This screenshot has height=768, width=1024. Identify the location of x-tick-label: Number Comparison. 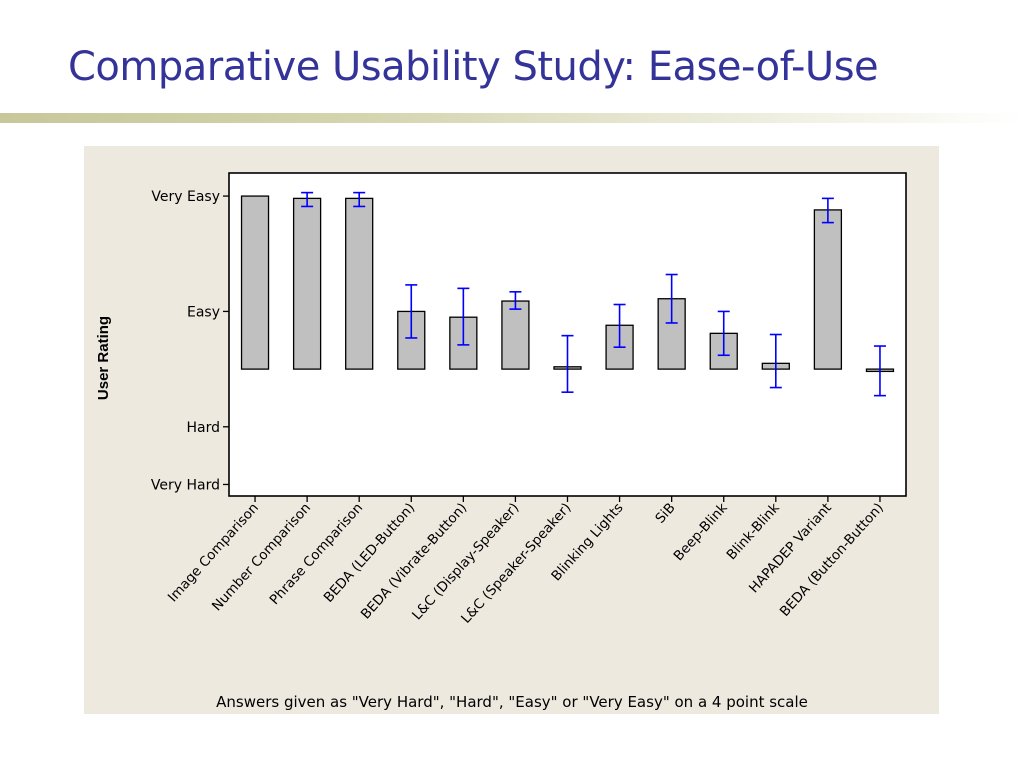
(261, 557).